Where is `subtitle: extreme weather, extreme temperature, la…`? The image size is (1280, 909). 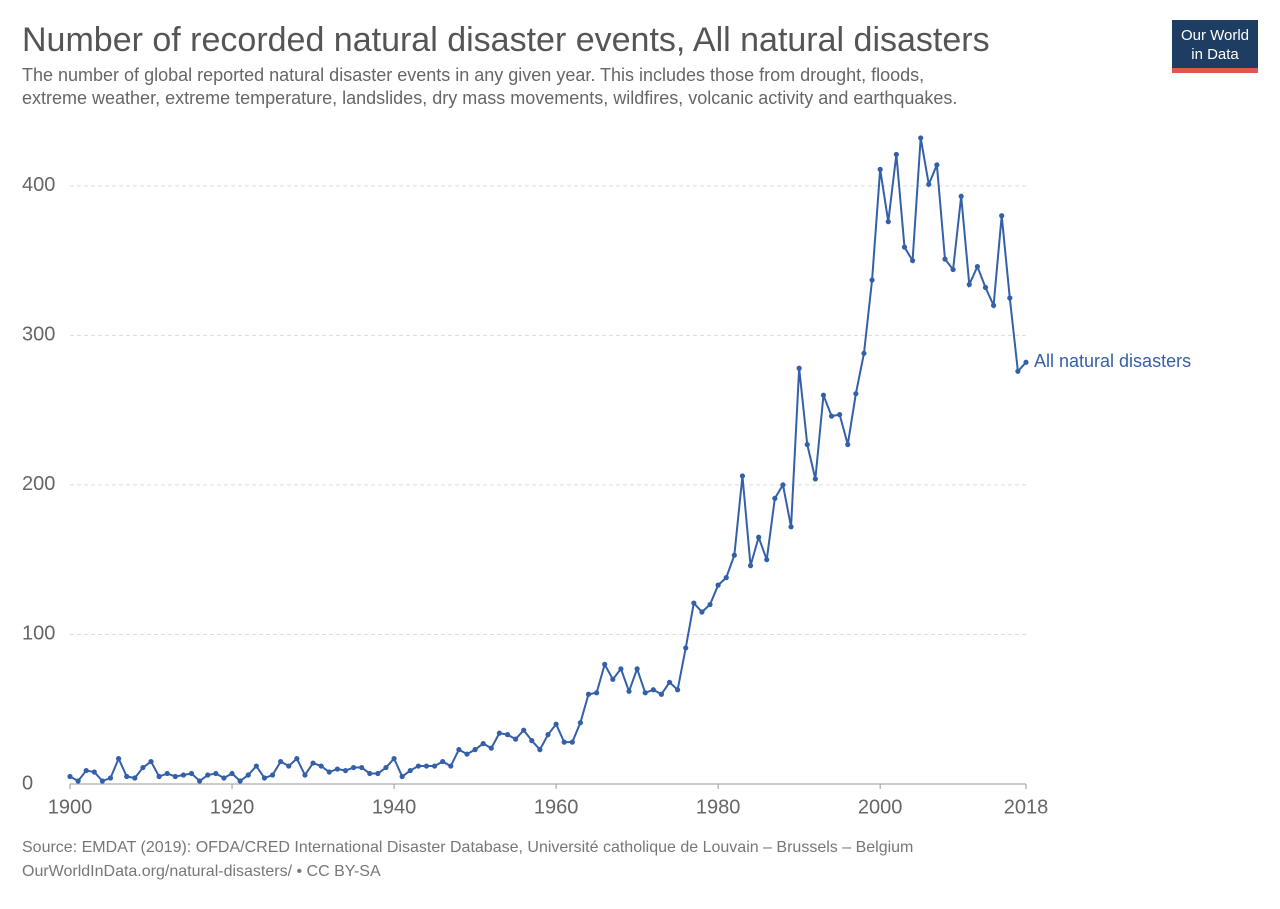 subtitle: extreme weather, extreme temperature, la… is located at coordinates (489, 98).